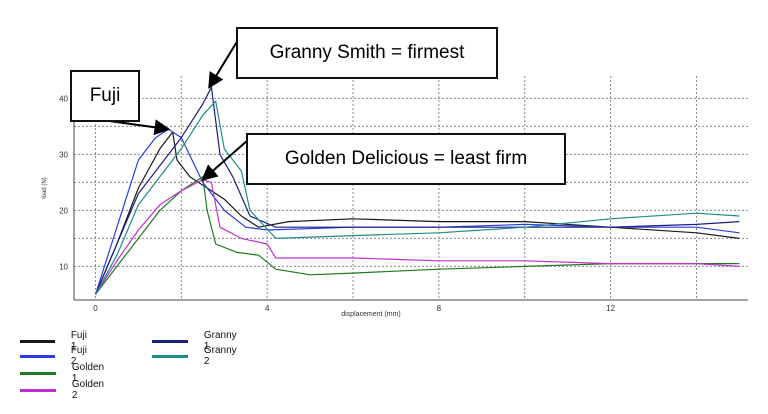  What do you see at coordinates (220, 341) in the screenshot?
I see `legend-label-granny-1: Granny 1` at bounding box center [220, 341].